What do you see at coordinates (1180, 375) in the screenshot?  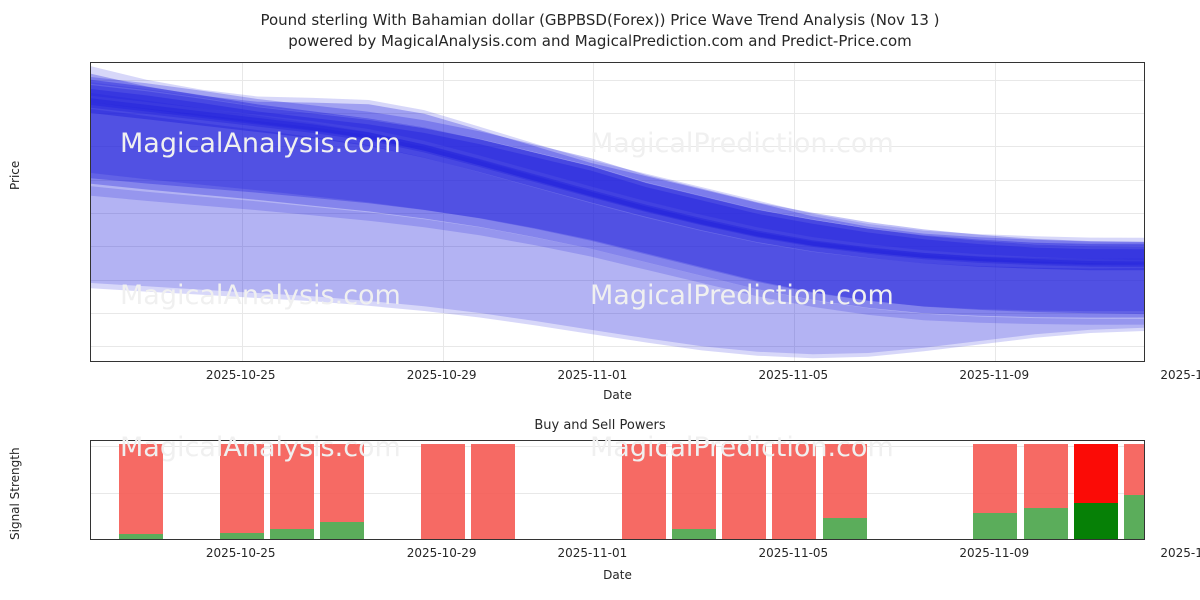 I see `price-x-tick-label: 2025-11-13` at bounding box center [1180, 375].